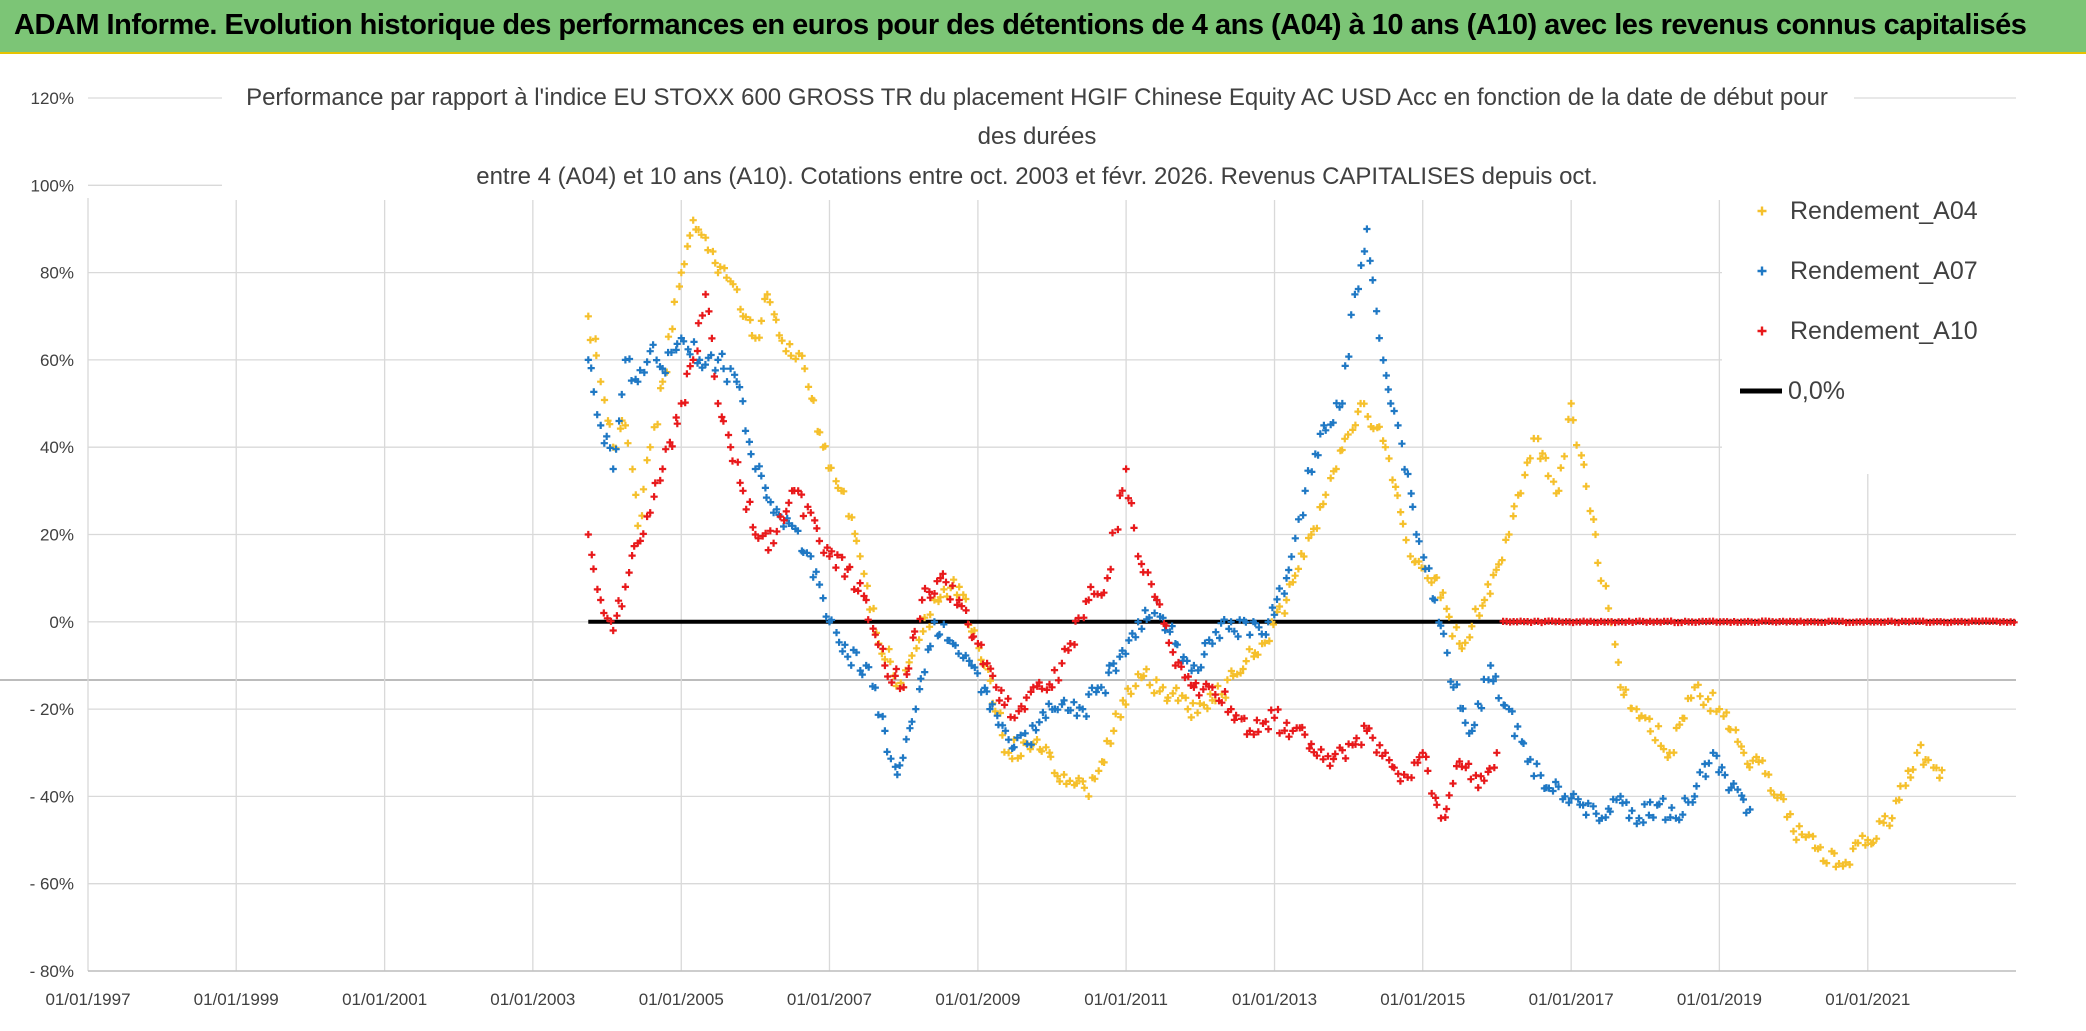 This screenshot has width=2086, height=1031. What do you see at coordinates (1719, 999) in the screenshot?
I see `x-tick-label: 01/01/2019` at bounding box center [1719, 999].